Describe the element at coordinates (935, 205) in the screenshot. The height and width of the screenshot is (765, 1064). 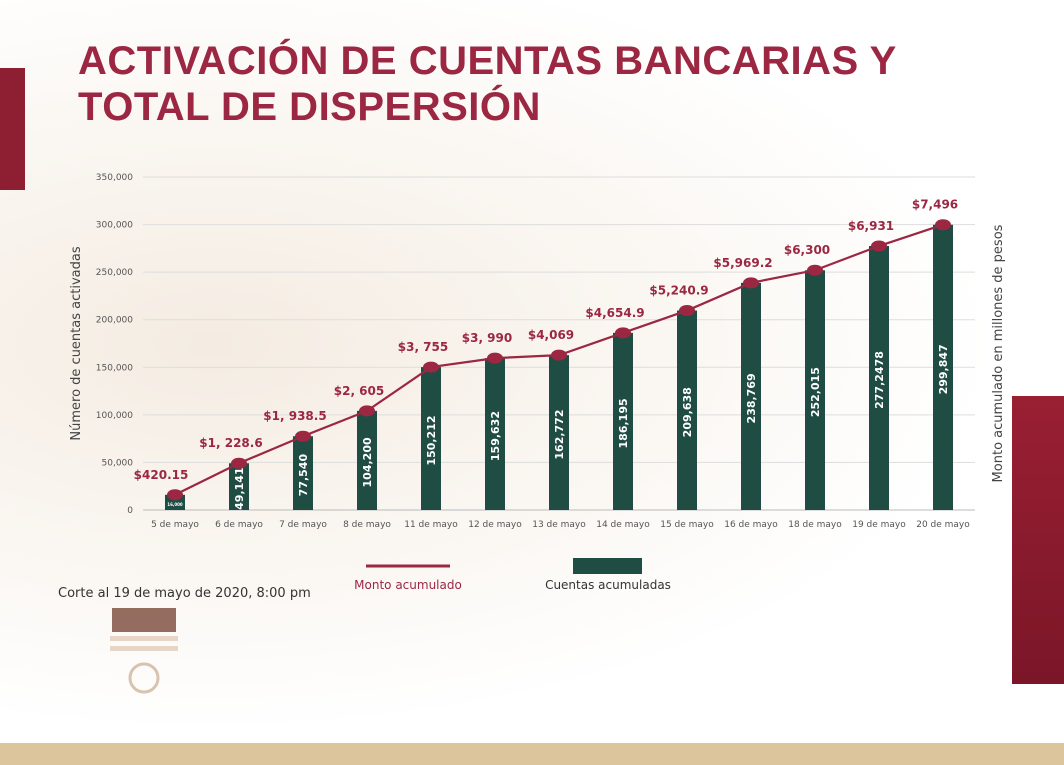
I see `line-value-label: $7,496` at that location.